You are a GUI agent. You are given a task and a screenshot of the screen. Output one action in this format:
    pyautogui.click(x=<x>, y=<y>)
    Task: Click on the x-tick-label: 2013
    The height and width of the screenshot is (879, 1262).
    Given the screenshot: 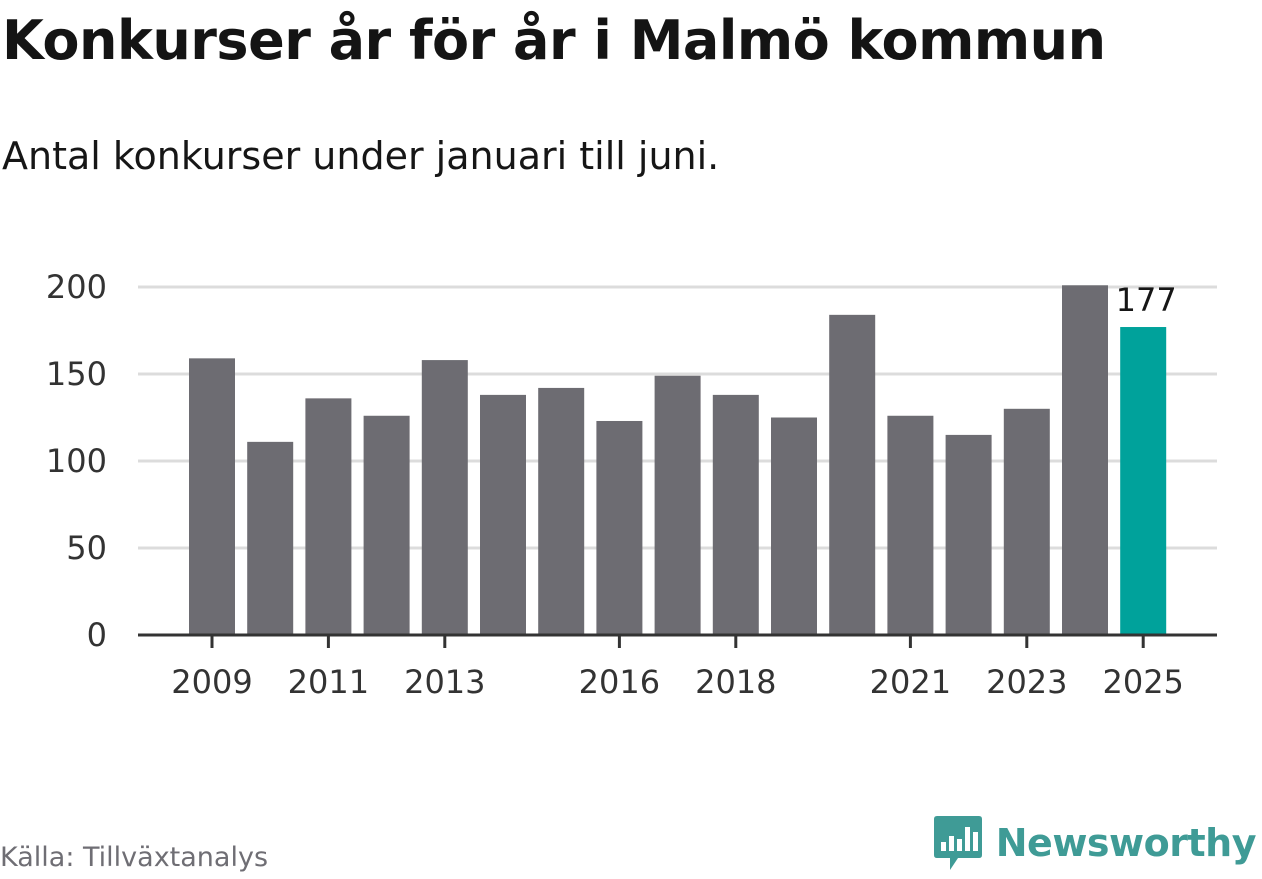 What is the action you would take?
    pyautogui.click(x=444, y=682)
    